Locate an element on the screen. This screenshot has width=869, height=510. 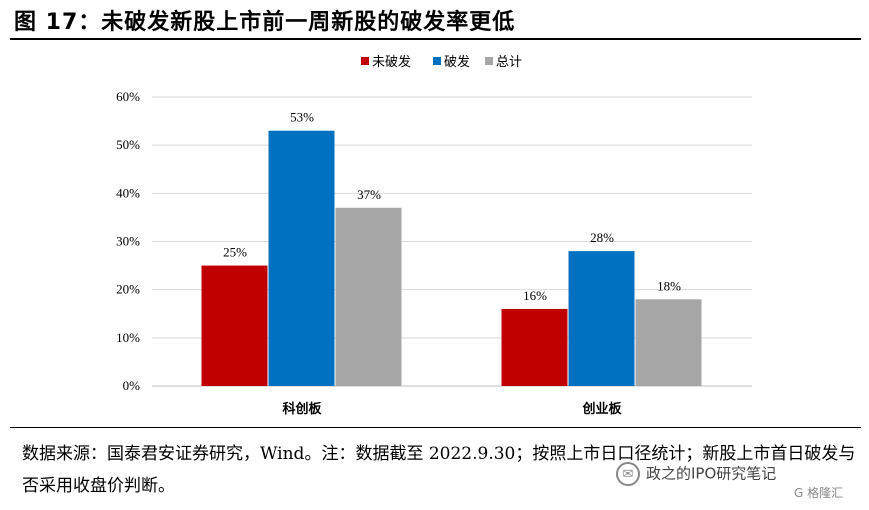
y-tick-label: 0% is located at coordinates (132, 385).